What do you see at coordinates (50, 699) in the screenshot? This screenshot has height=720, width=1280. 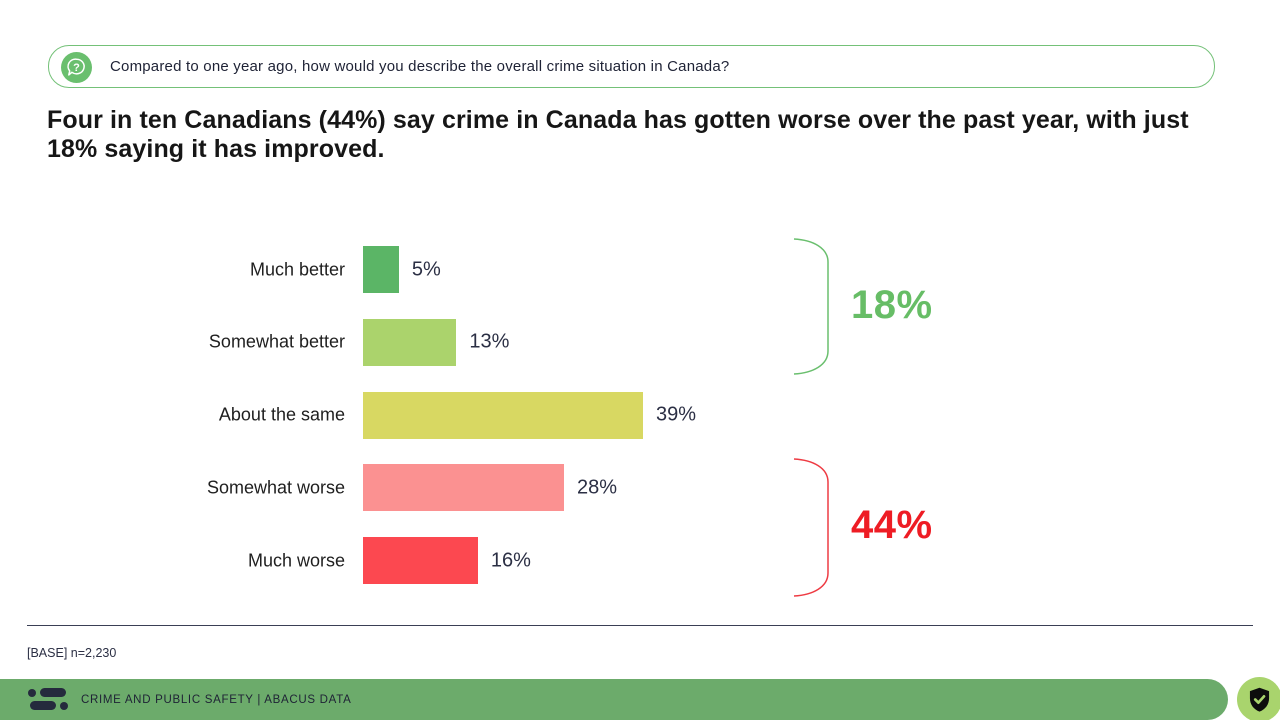 I see `abacus-data-logo` at bounding box center [50, 699].